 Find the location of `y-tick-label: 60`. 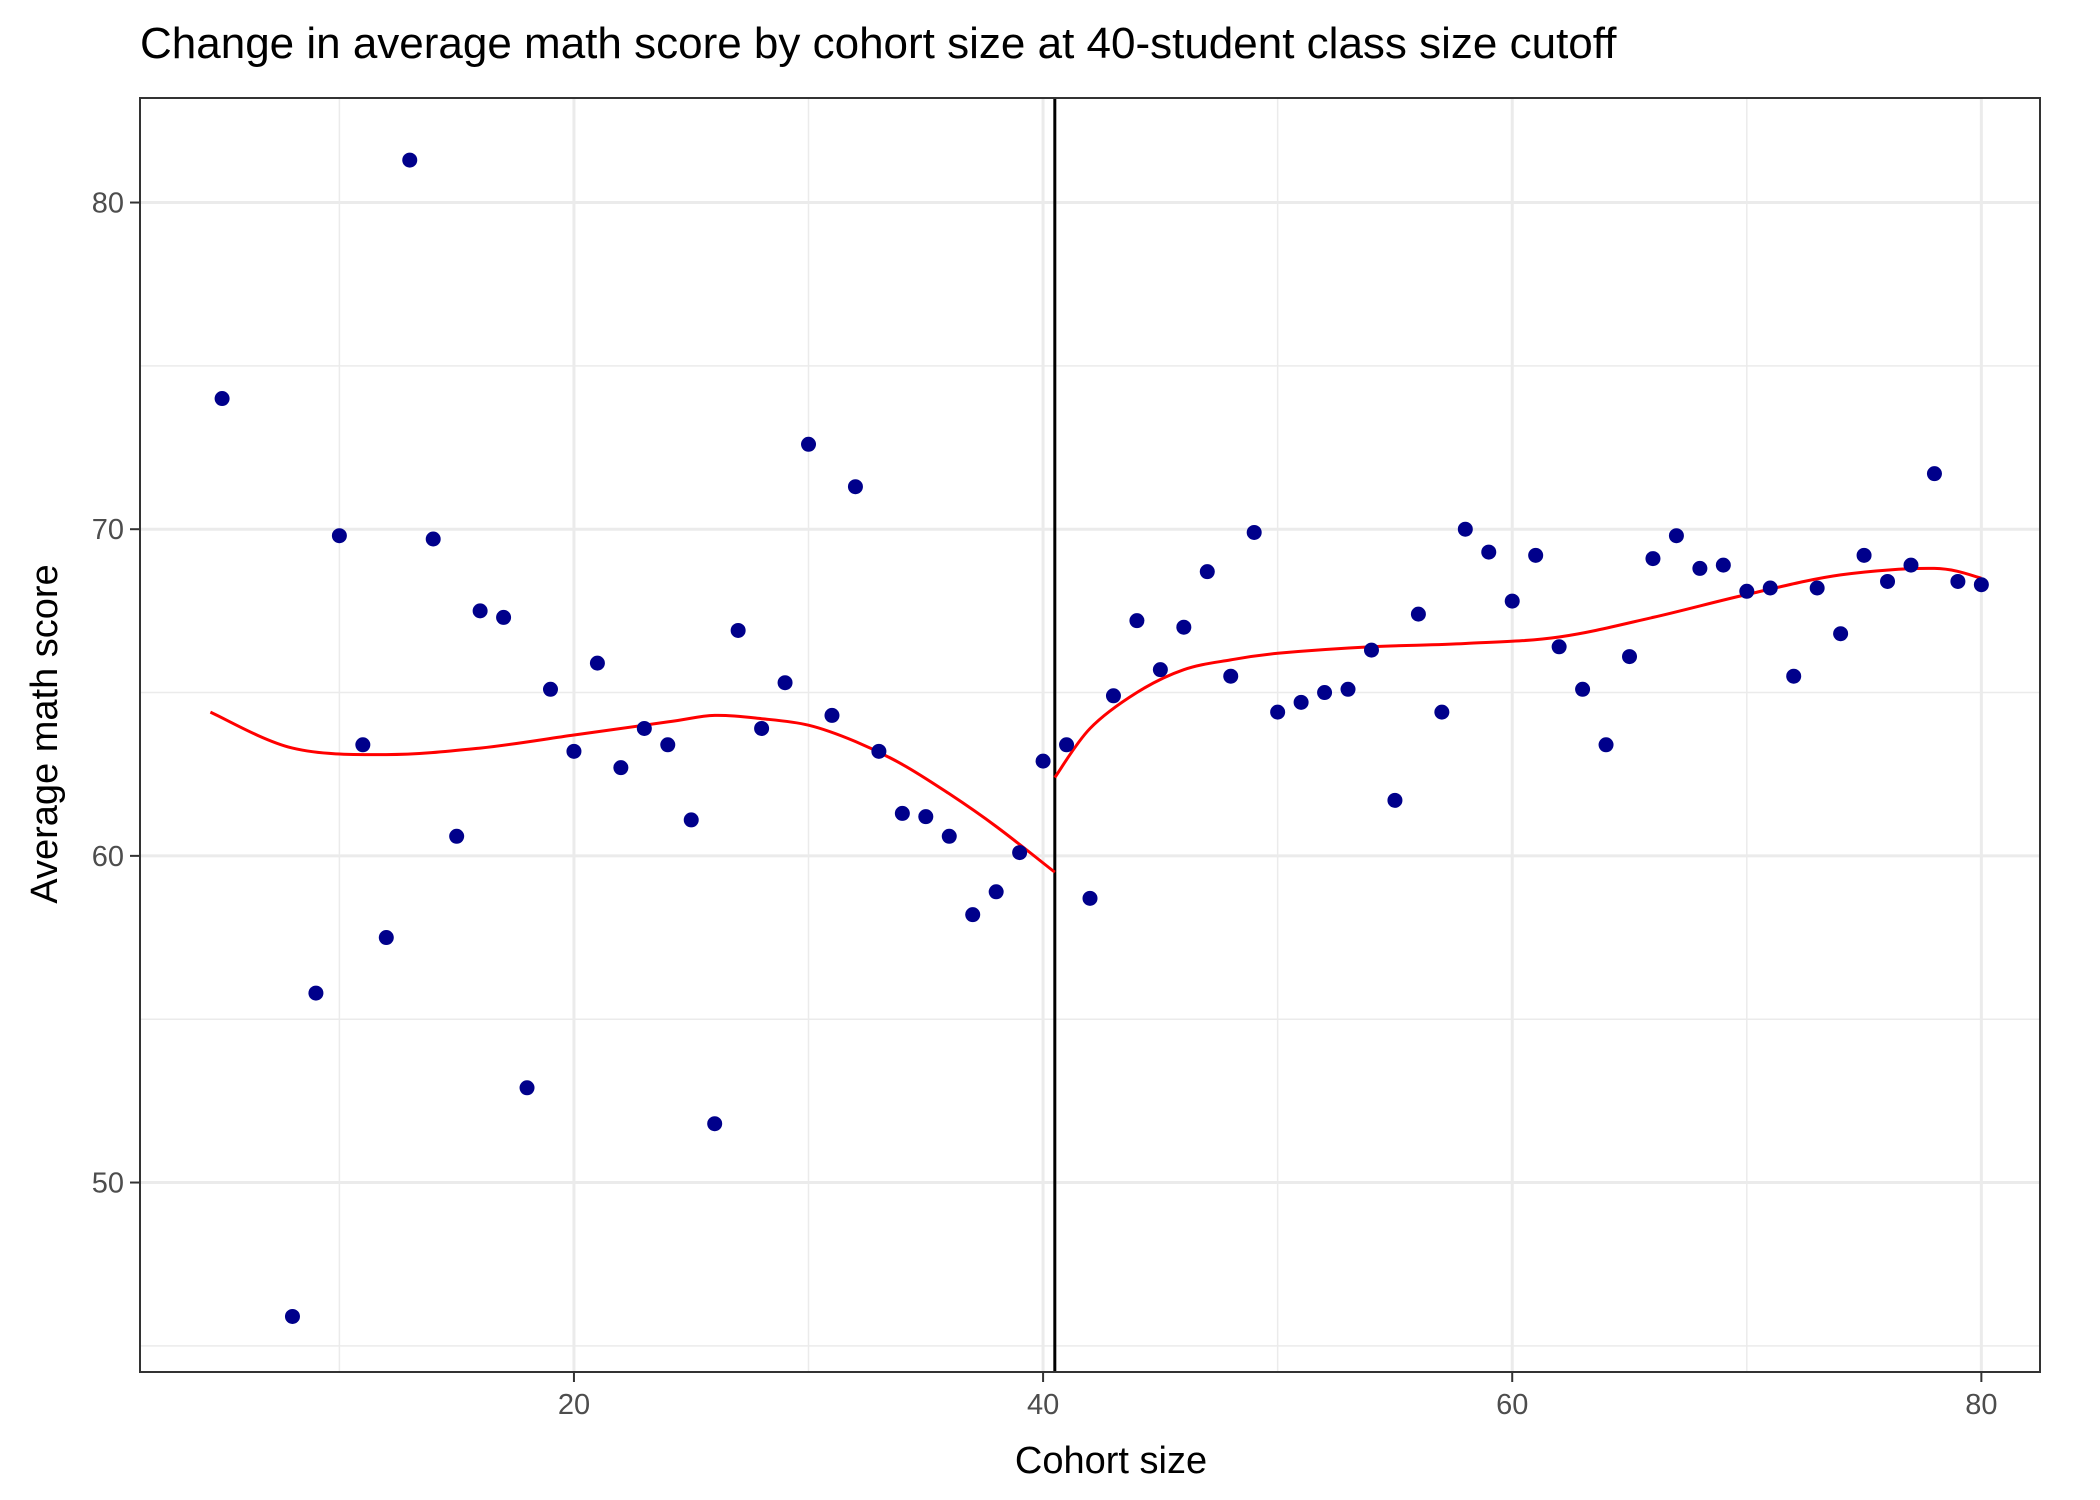

y-tick-label: 60 is located at coordinates (108, 857).